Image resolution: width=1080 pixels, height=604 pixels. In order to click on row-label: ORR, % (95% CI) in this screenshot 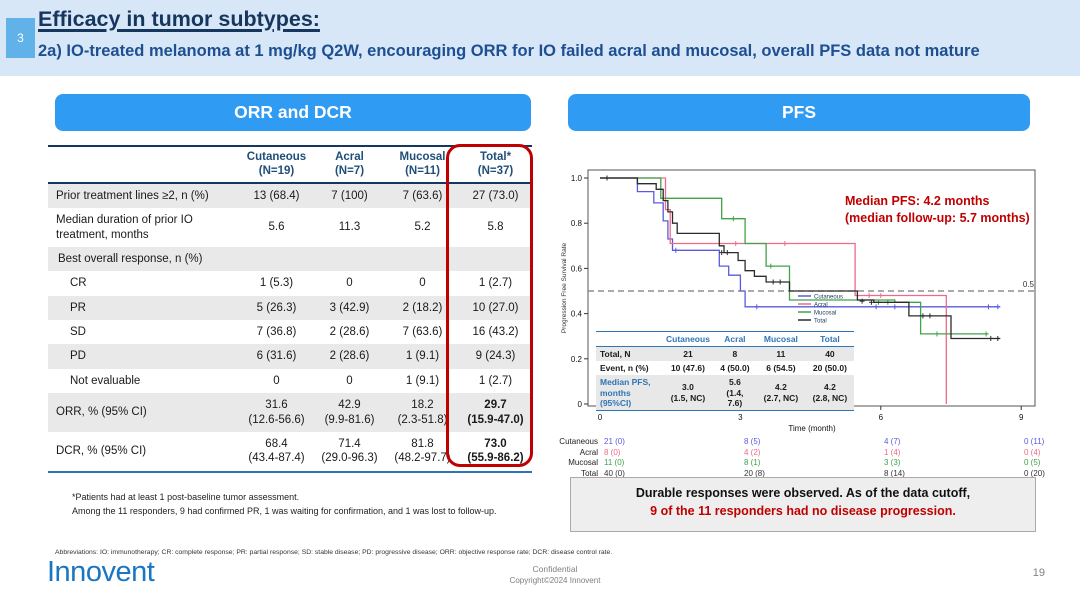, I will do `click(101, 412)`.